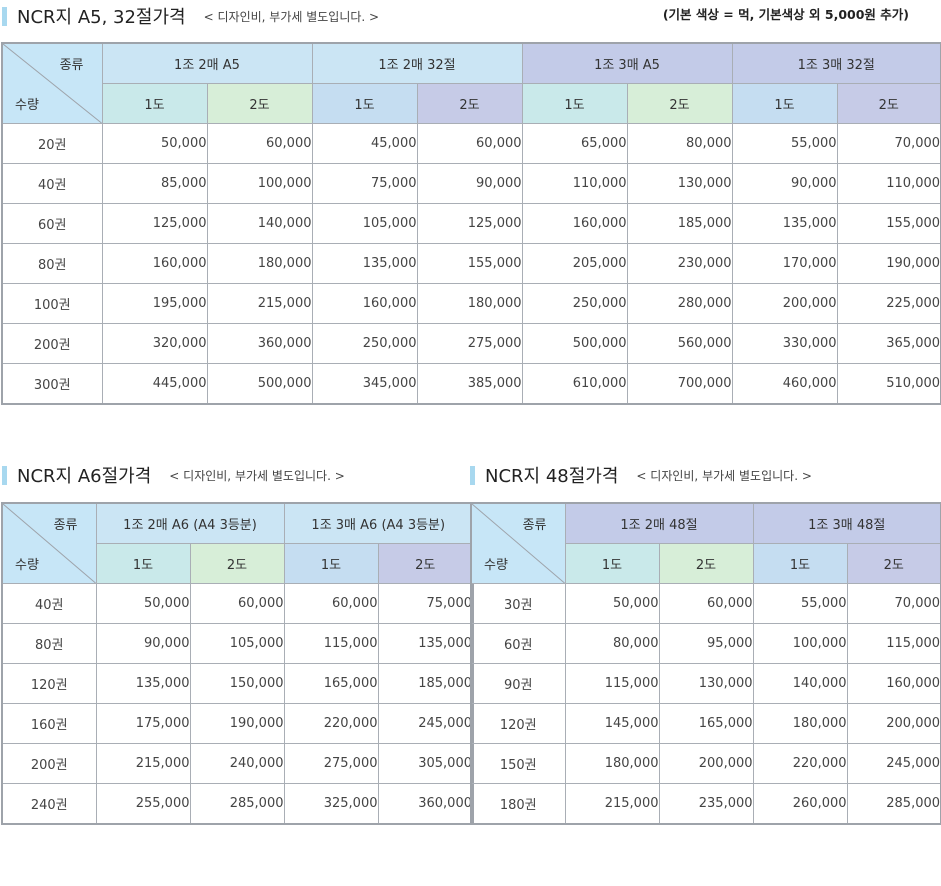 The width and height of the screenshot is (941, 886). Describe the element at coordinates (364, 344) in the screenshot. I see `price-cell: 250,000` at that location.